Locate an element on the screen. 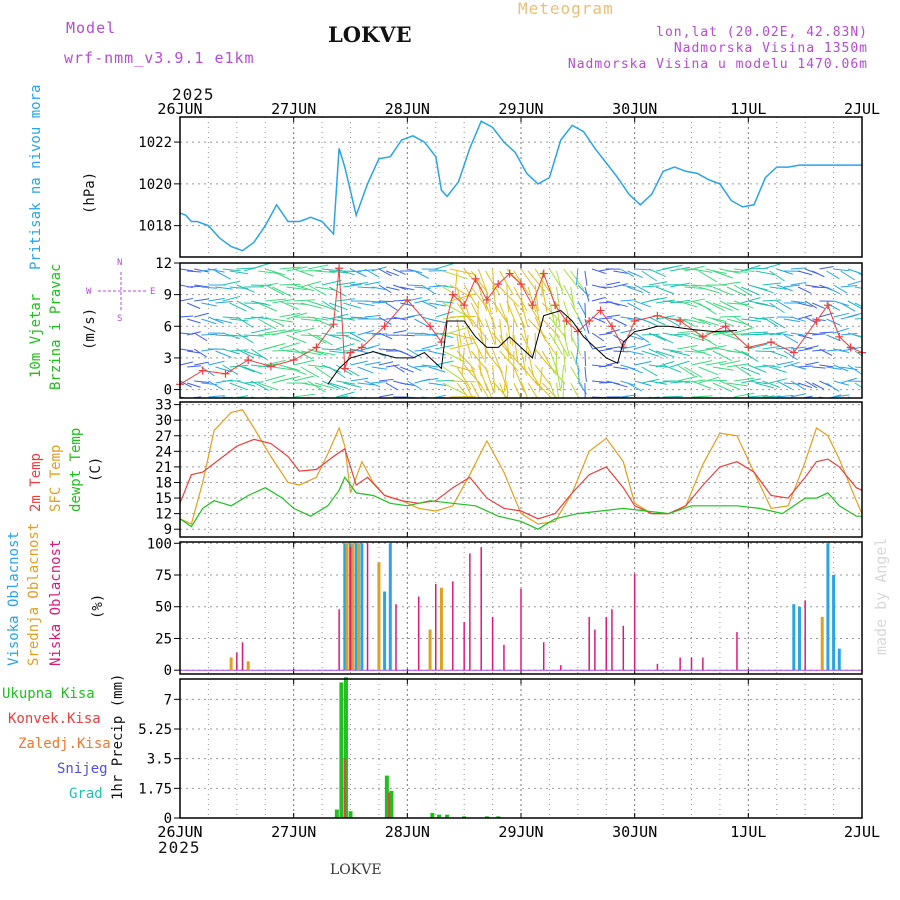 The height and width of the screenshot is (900, 900). high-cloud-bar is located at coordinates (345, 607).